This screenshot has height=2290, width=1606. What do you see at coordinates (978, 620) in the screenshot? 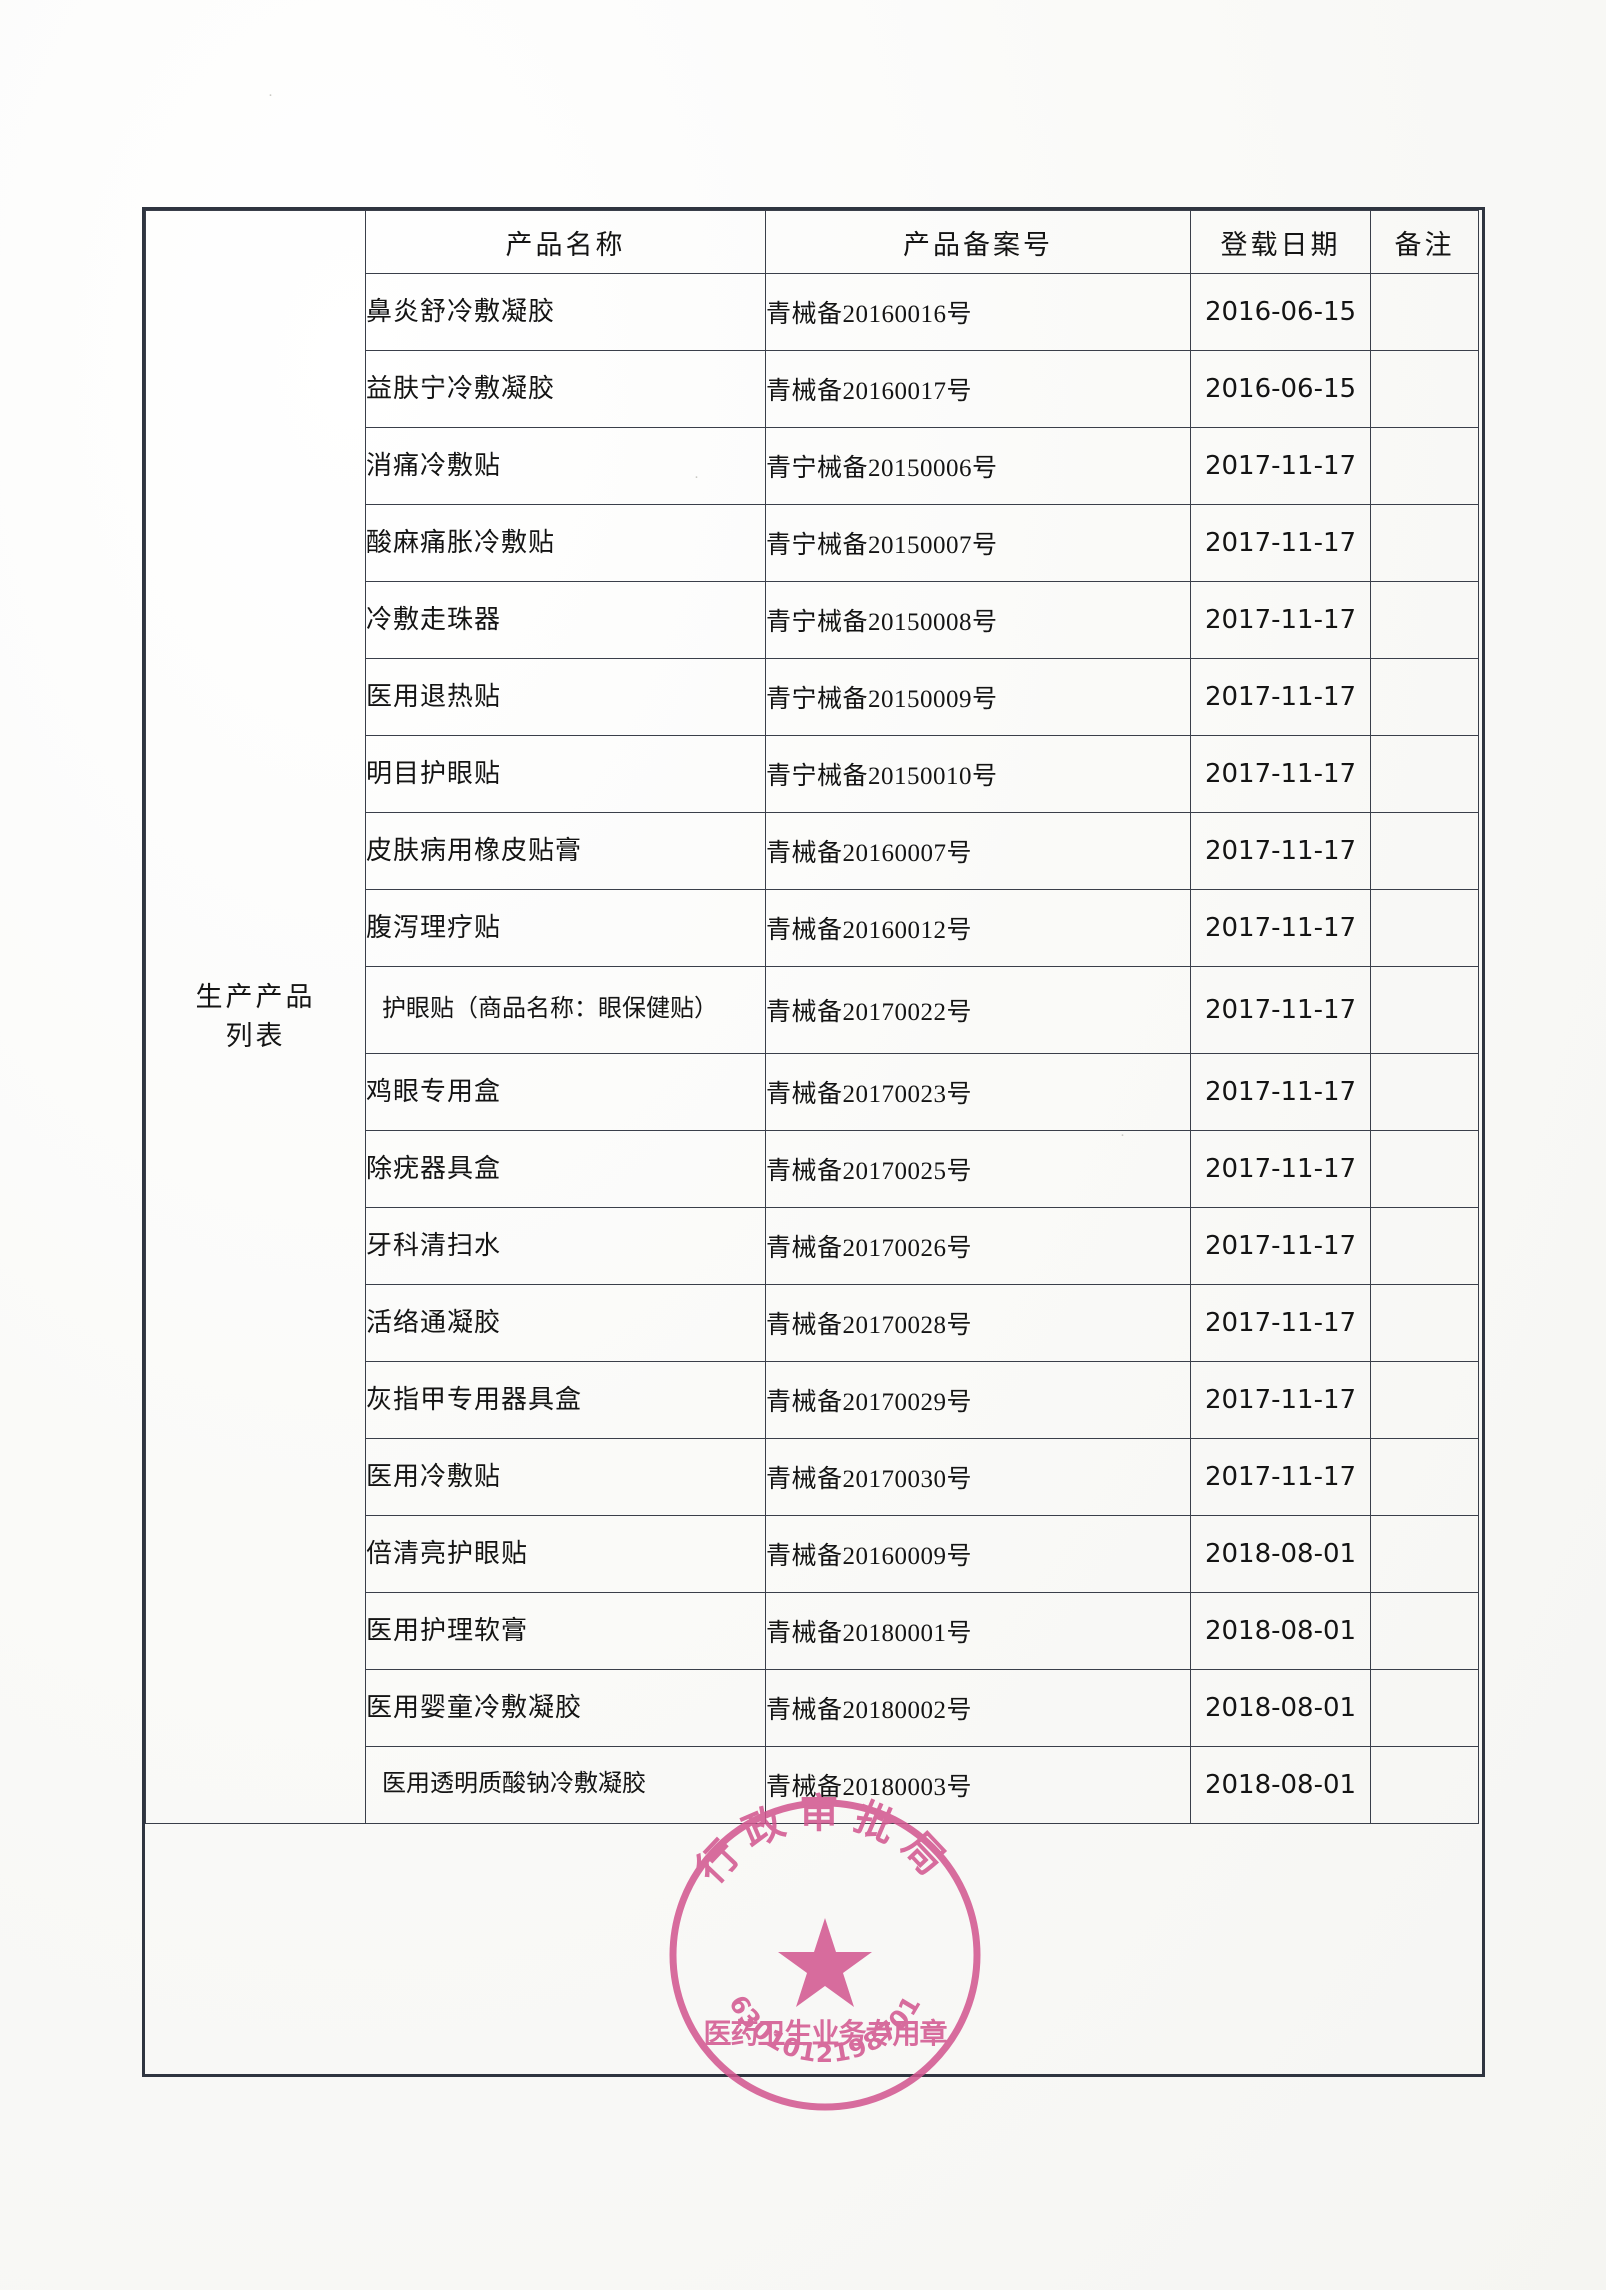
I see `cell-record-number: 青宁械备20150008号` at bounding box center [978, 620].